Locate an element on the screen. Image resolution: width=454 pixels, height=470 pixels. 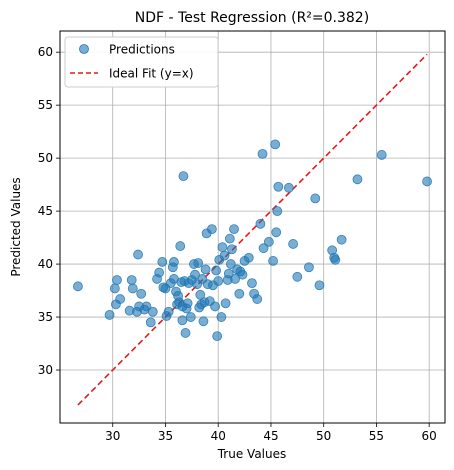
chart-title: NDF - Test Regression (R²=0.382) is located at coordinates (252, 18).